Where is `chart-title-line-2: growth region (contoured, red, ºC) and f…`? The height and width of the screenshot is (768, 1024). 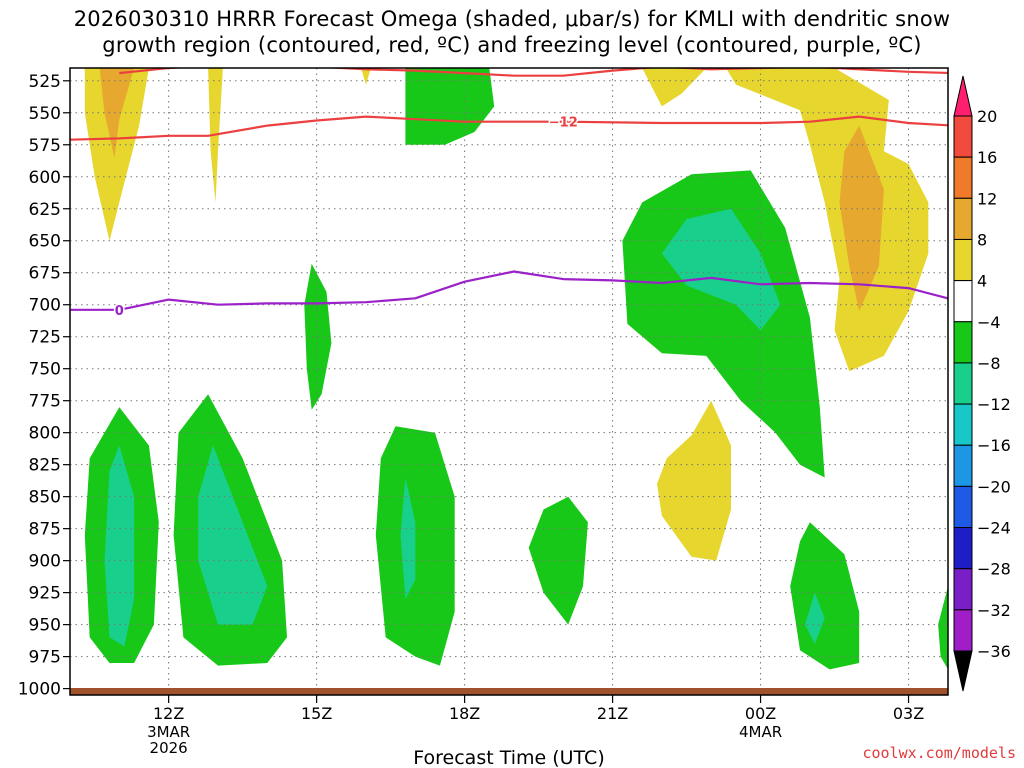
chart-title-line-2: growth region (contoured, red, ºC) and f… is located at coordinates (512, 45).